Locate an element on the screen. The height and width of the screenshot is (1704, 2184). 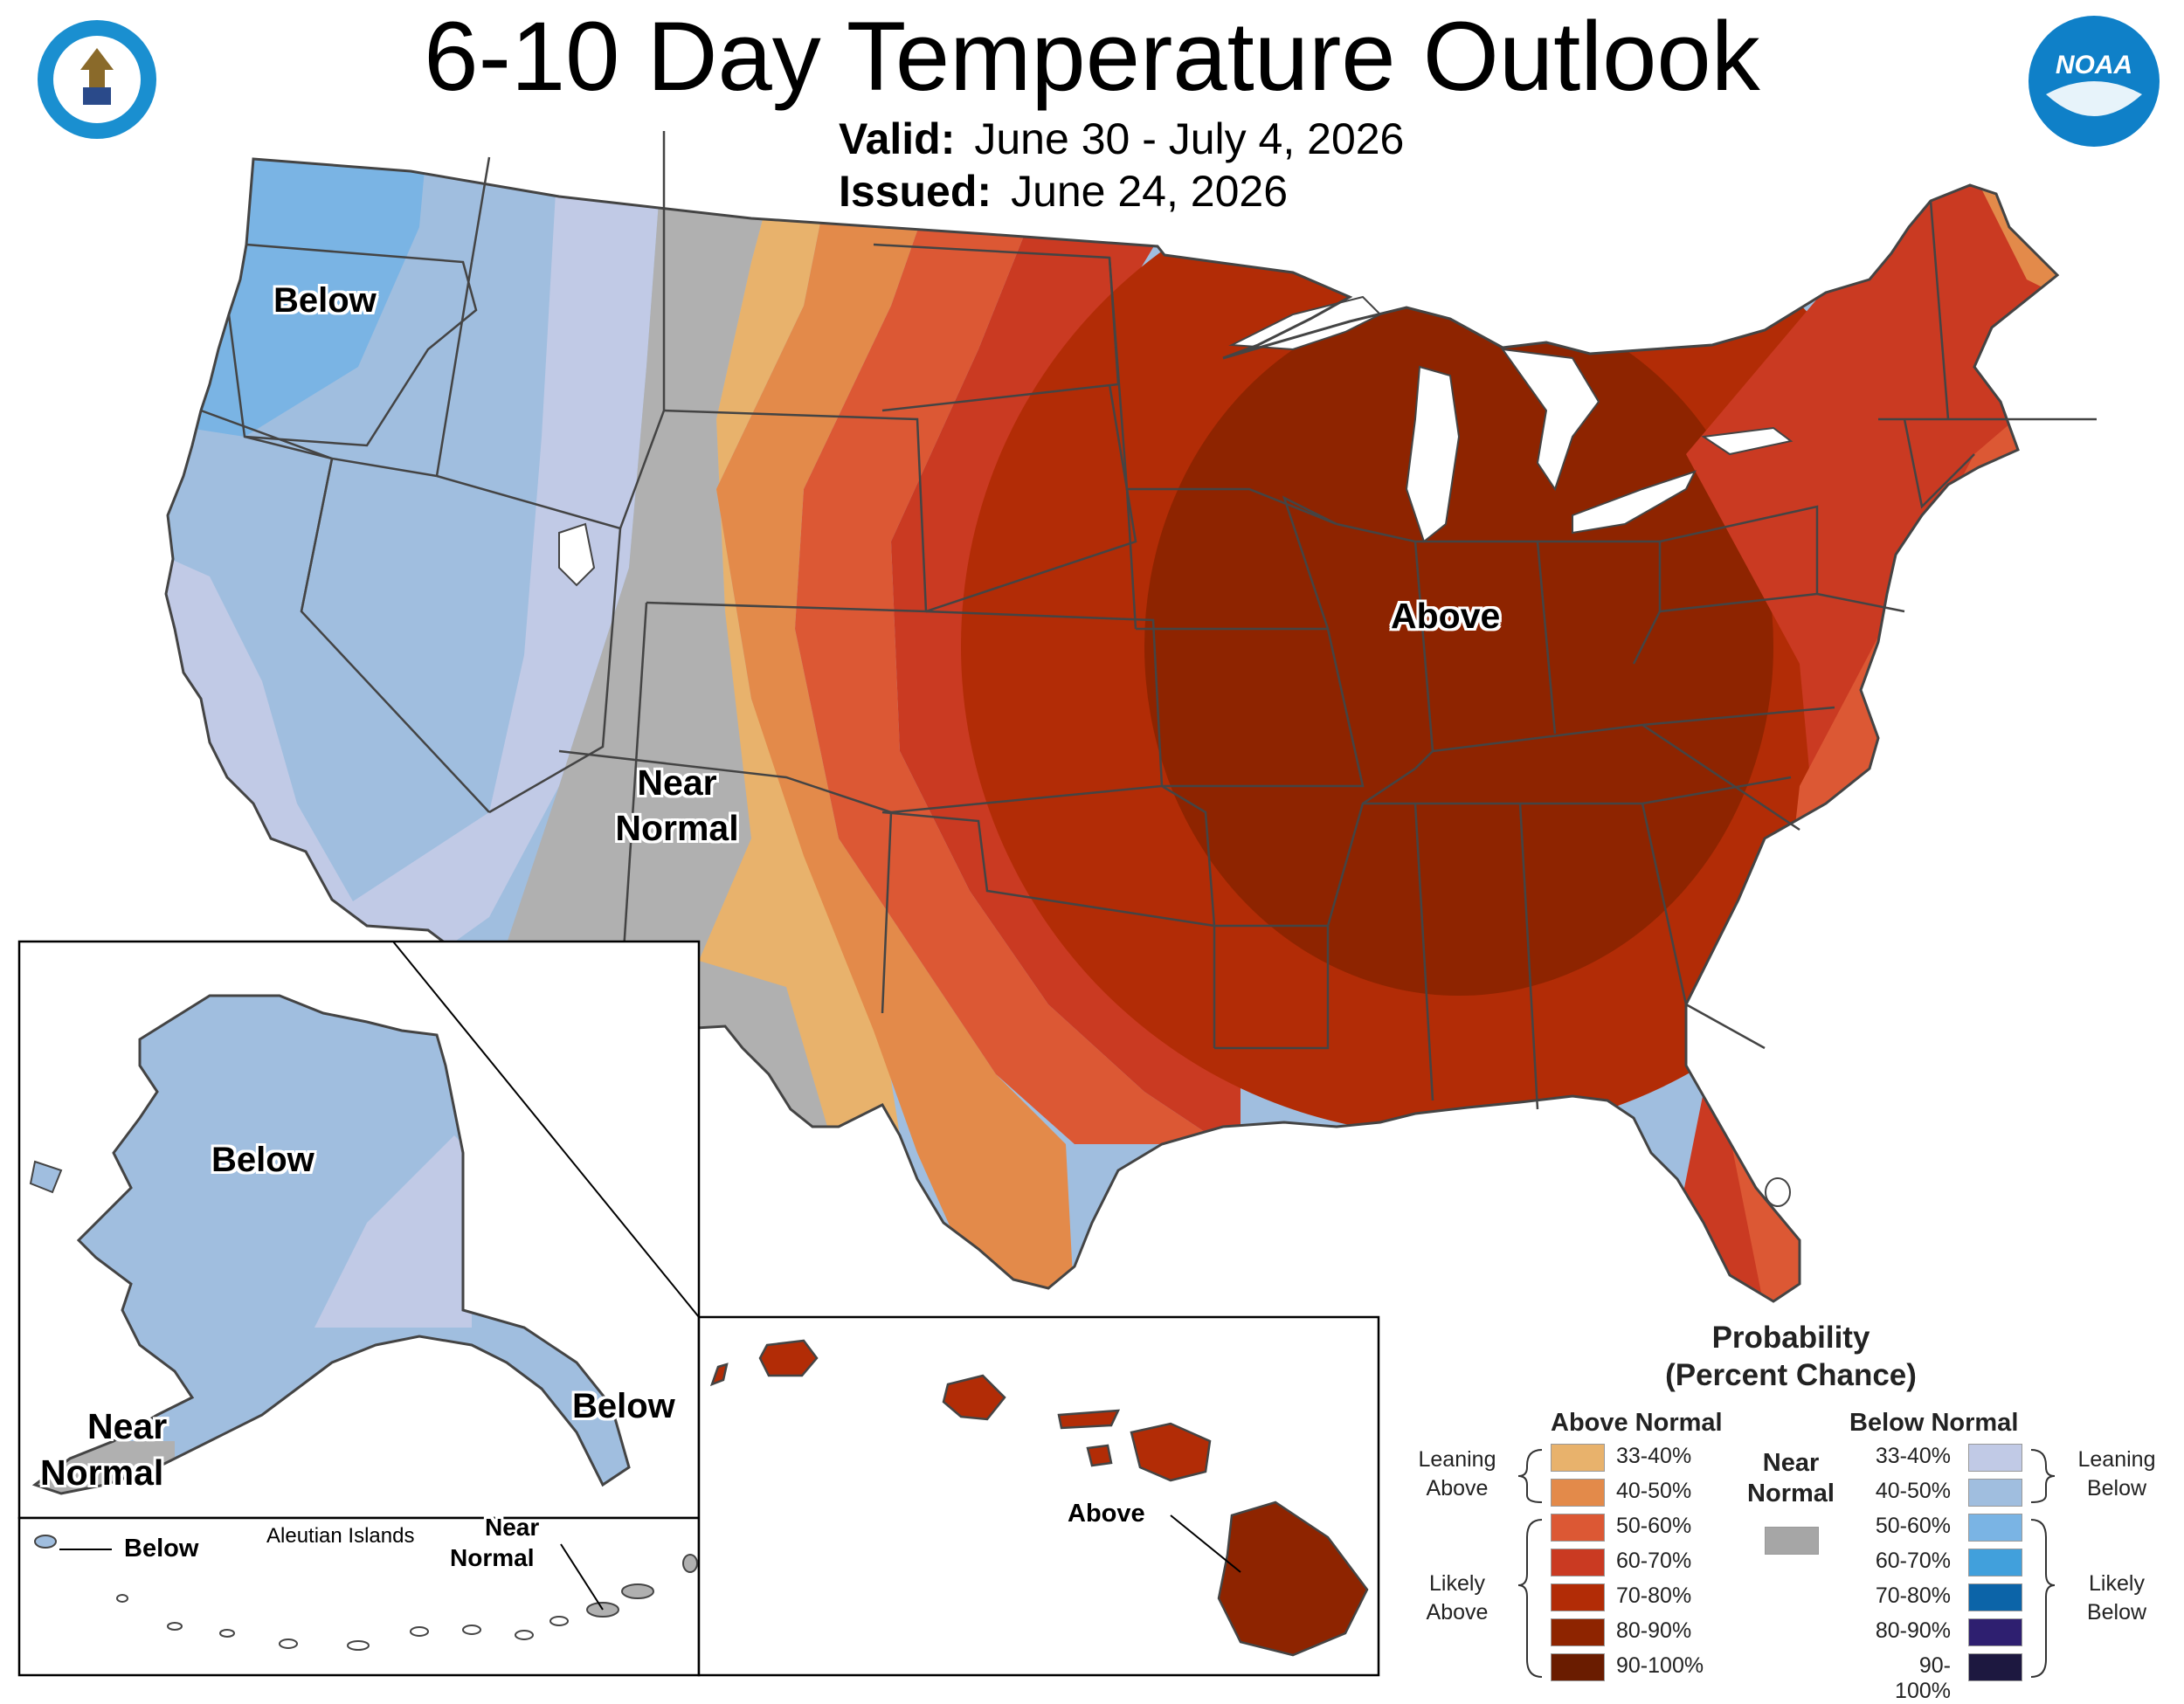
above-legend-row: 50-60% is located at coordinates (1638, 1528).